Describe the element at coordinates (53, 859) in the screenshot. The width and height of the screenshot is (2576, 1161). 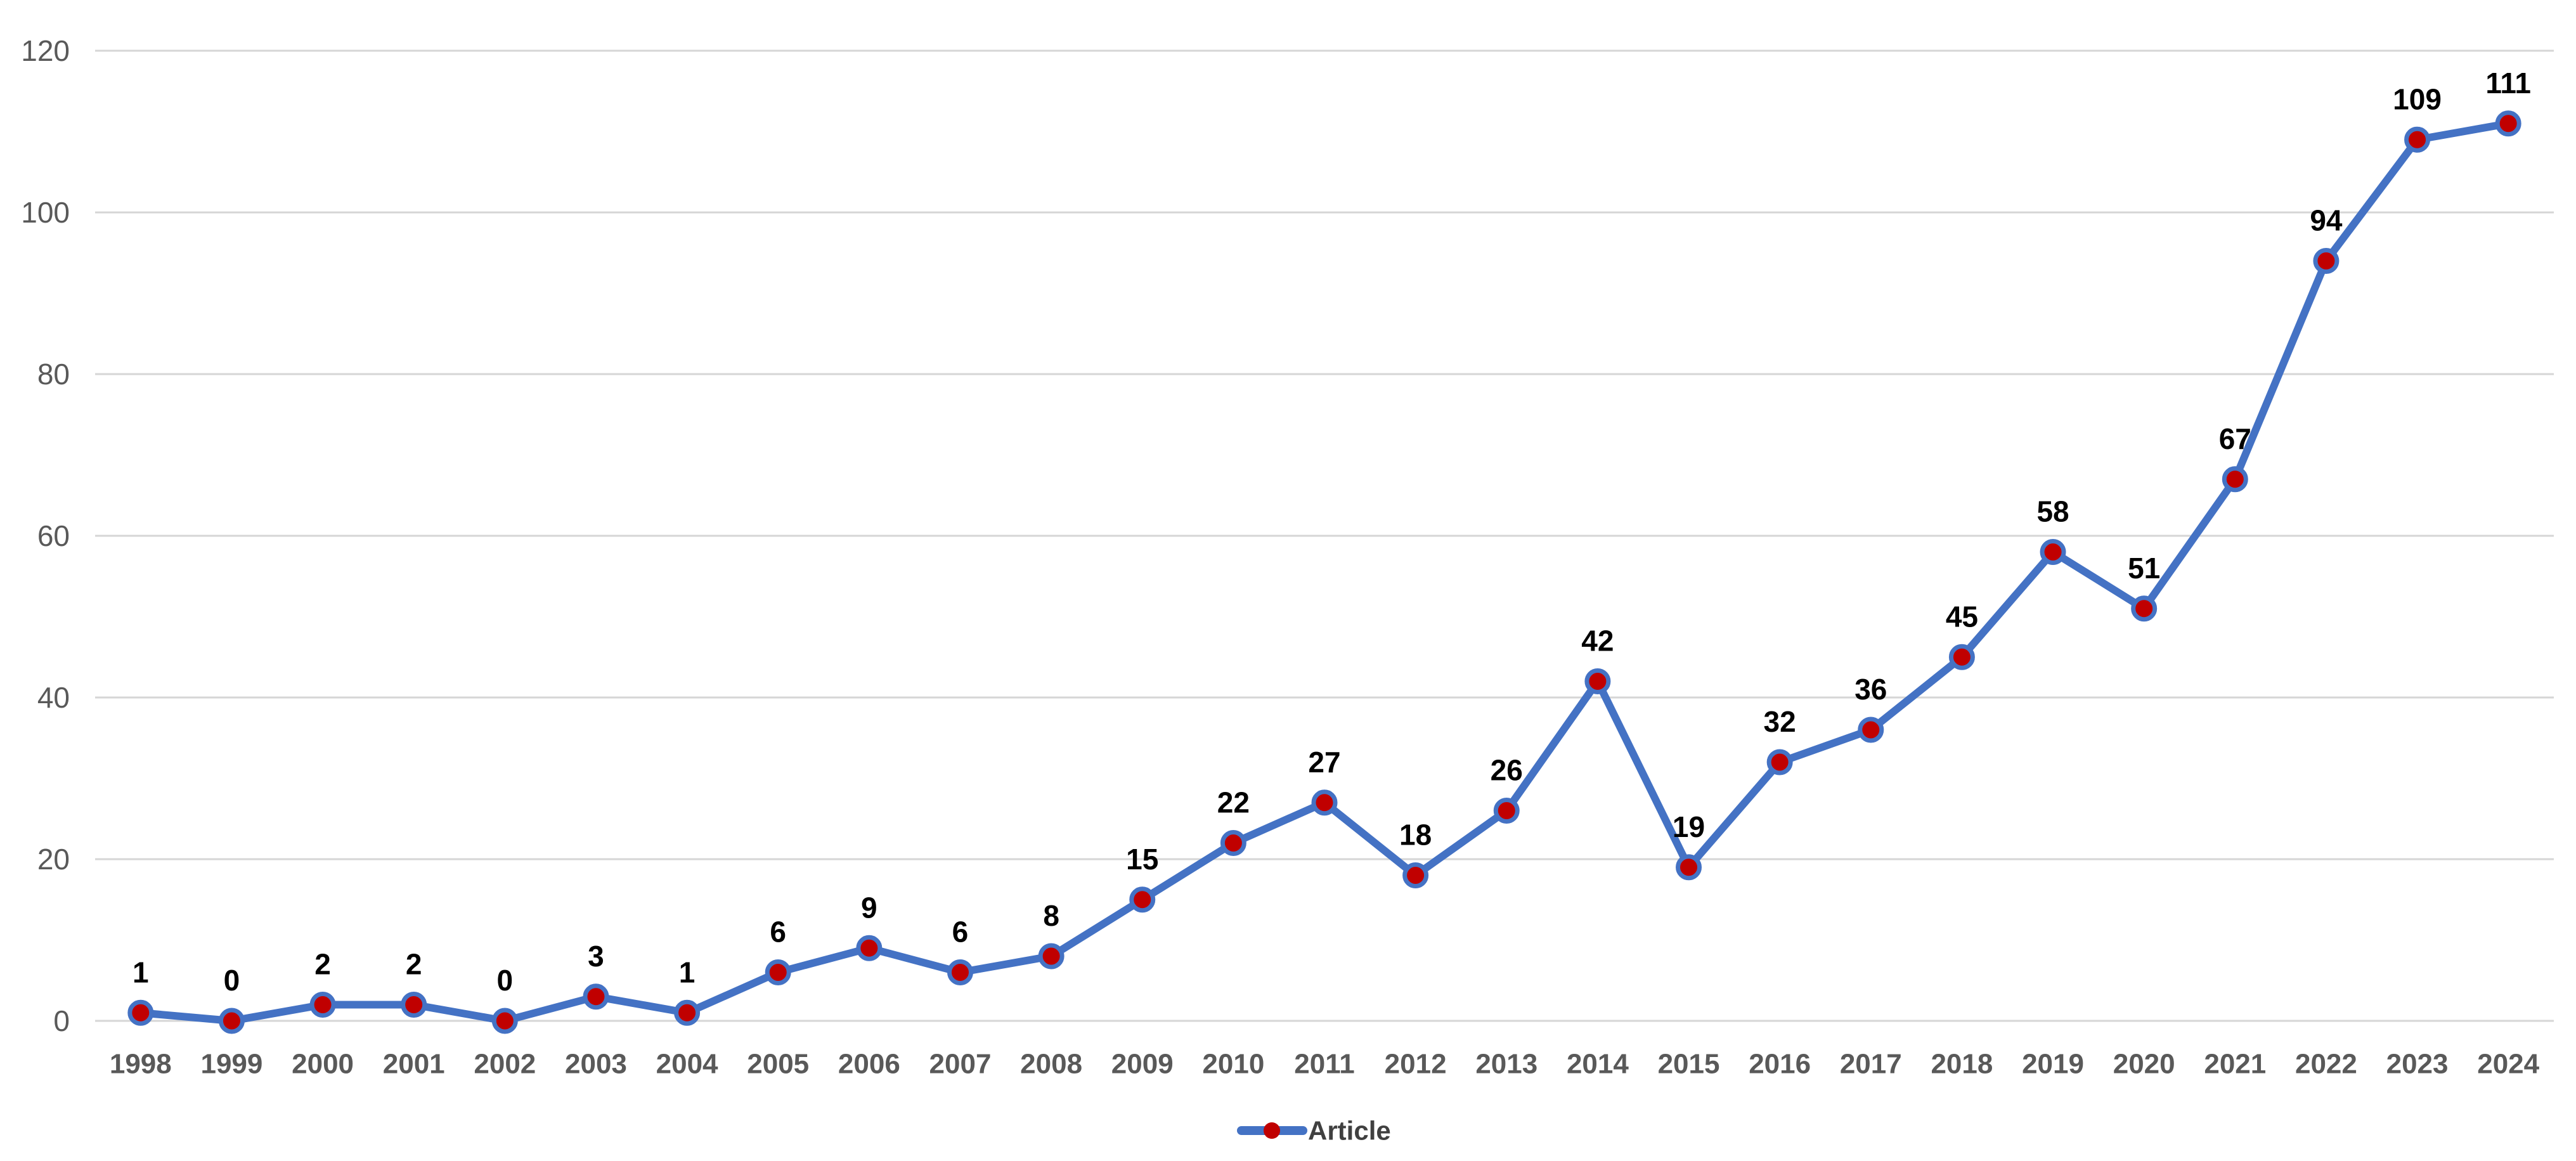
I see `y-axis-tick-label: 20` at that location.